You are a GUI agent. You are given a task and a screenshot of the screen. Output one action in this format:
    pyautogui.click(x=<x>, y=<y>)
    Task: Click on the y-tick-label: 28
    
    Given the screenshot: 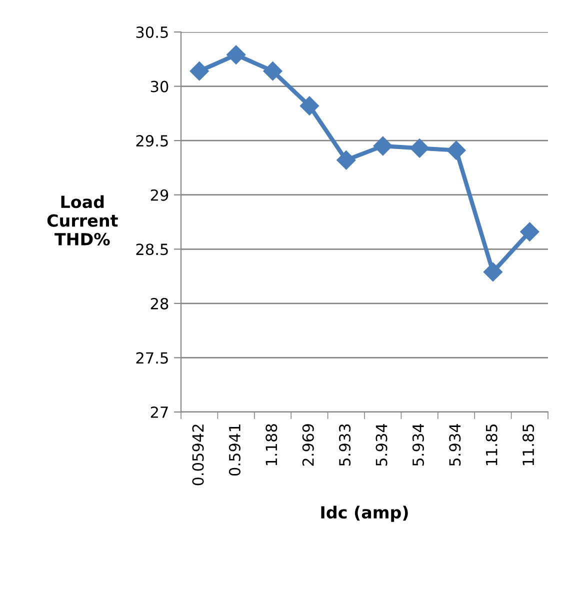 What is the action you would take?
    pyautogui.click(x=159, y=304)
    